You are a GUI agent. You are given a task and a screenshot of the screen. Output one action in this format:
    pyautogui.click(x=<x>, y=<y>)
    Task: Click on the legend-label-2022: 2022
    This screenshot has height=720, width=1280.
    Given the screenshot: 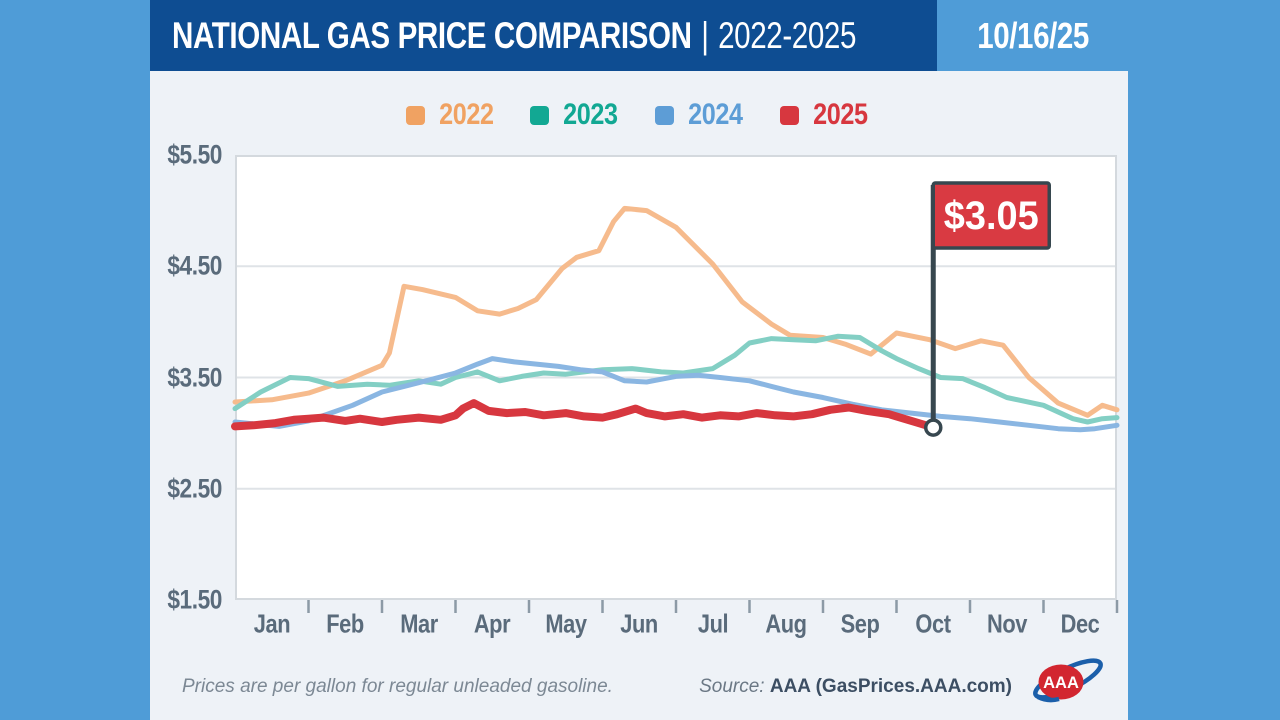 What is the action you would take?
    pyautogui.click(x=466, y=114)
    